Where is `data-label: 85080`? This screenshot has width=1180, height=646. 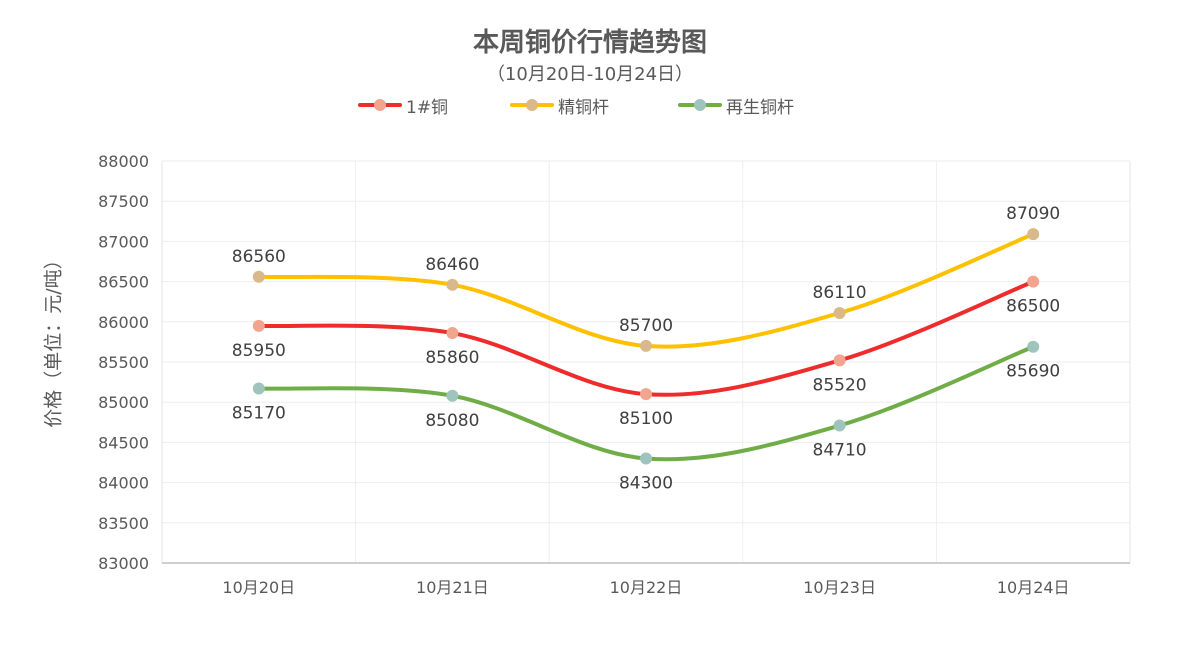
data-label: 85080 is located at coordinates (452, 421).